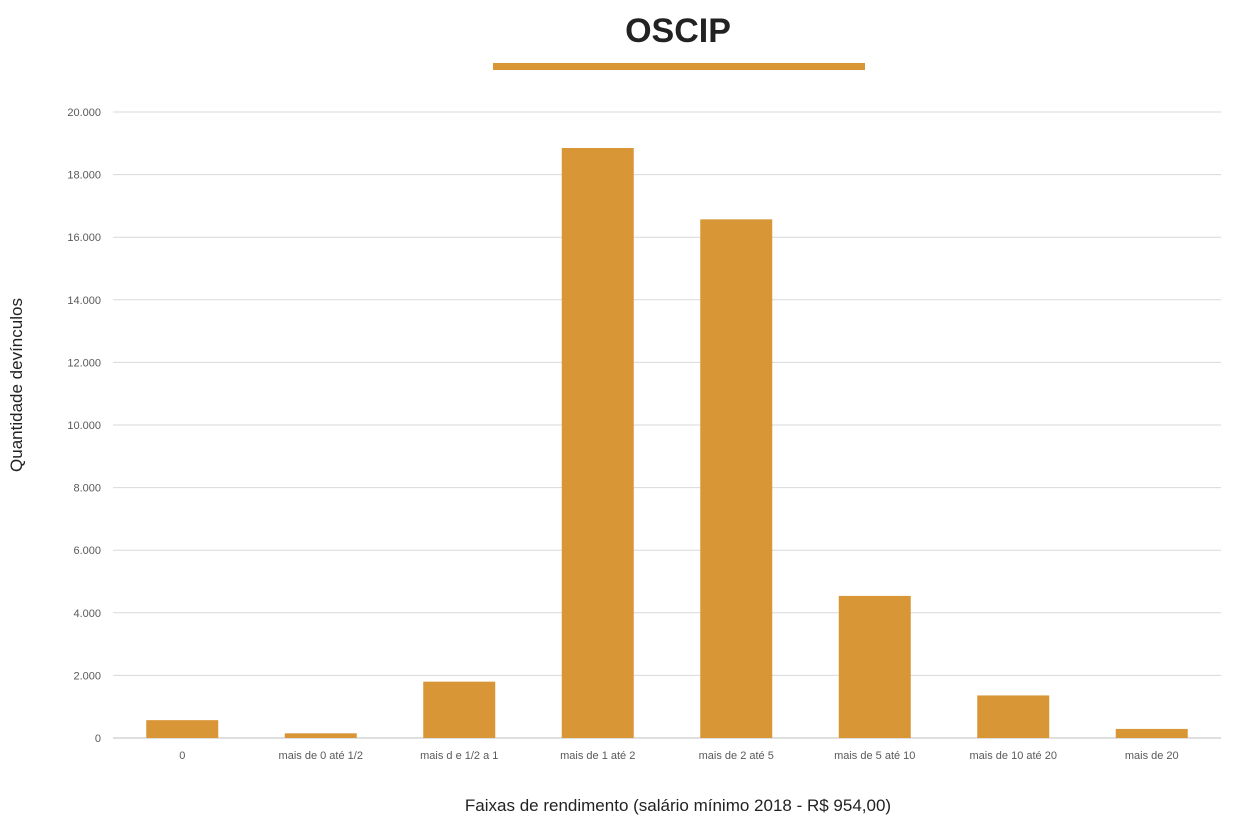 The height and width of the screenshot is (816, 1237). Describe the element at coordinates (16, 385) in the screenshot. I see `y-axis-title: Quantidade devínculos` at that location.